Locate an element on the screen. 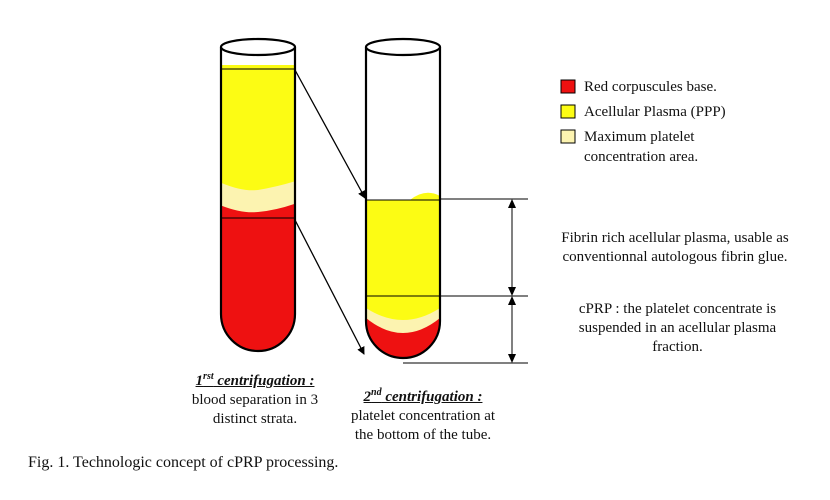  annotation-cprp-line3: fraction. is located at coordinates (677, 347).